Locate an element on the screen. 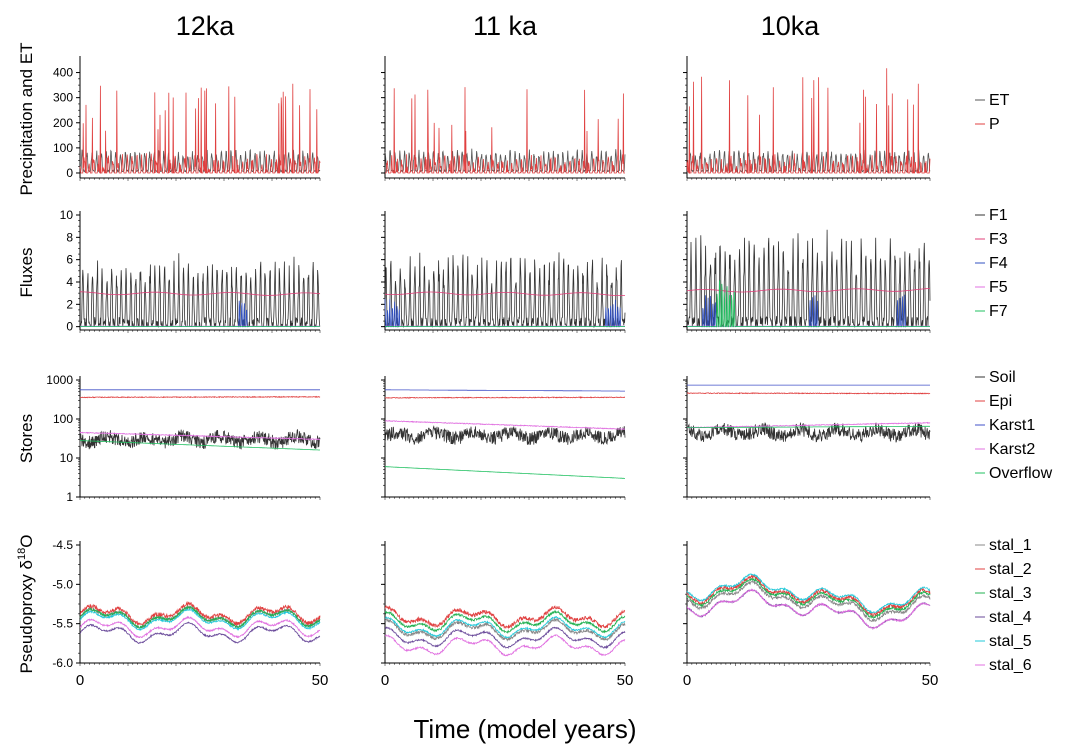 Image resolution: width=1070 pixels, height=749 pixels. panel-stores-1: 1 10 100 1000 is located at coordinates (183, 438).